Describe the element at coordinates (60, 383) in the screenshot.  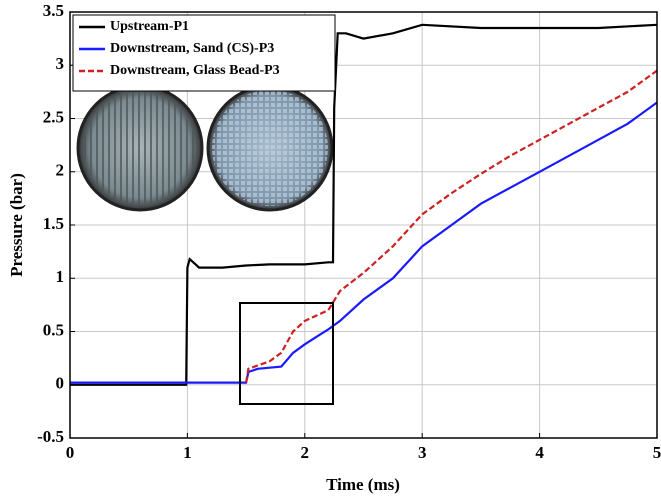
I see `y-tick-label: 0` at that location.